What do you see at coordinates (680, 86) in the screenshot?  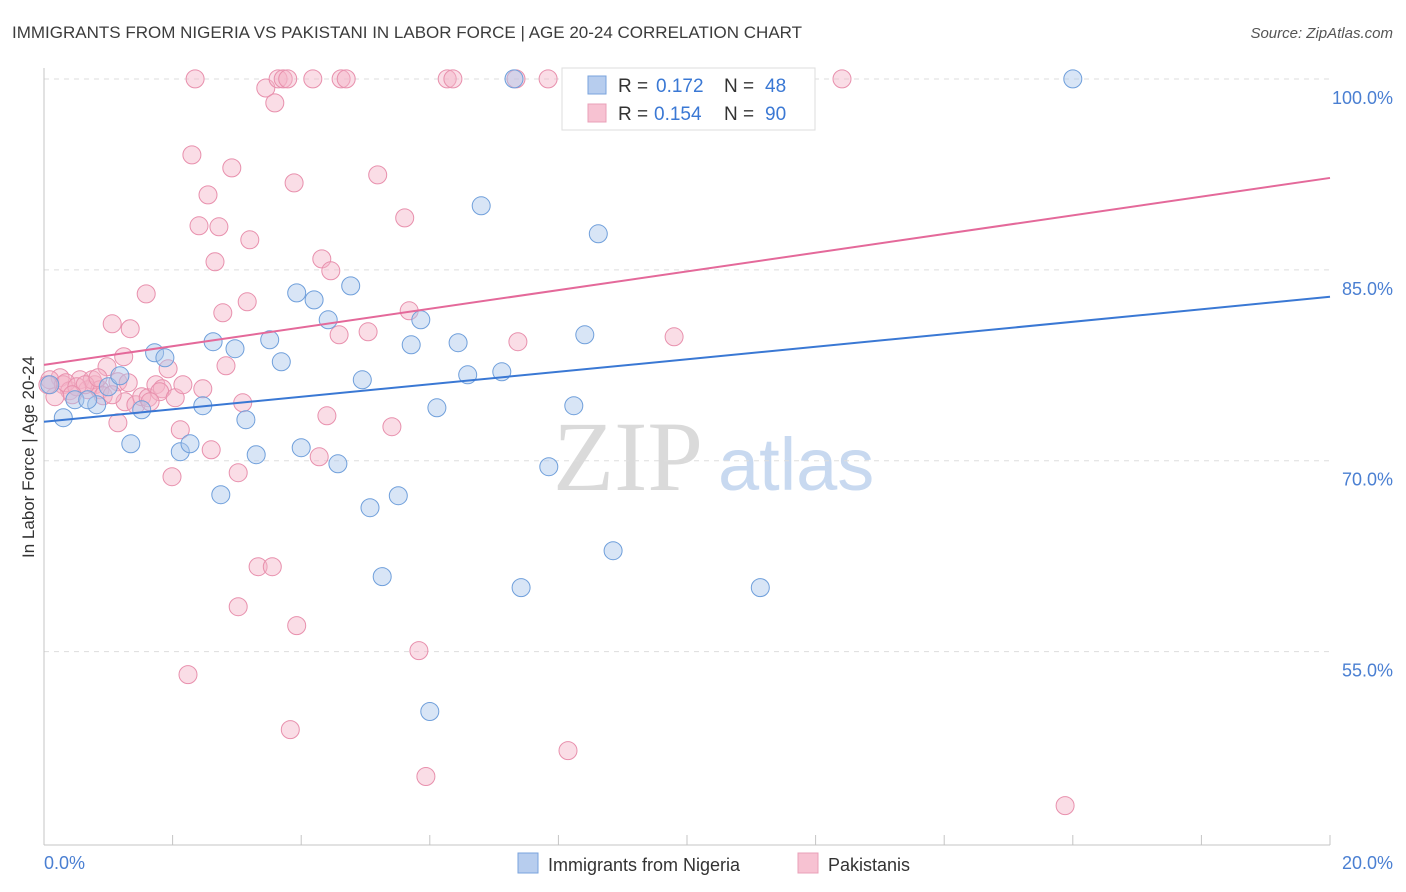 I see `legend-r-value-nigeria: 0.172` at bounding box center [680, 86].